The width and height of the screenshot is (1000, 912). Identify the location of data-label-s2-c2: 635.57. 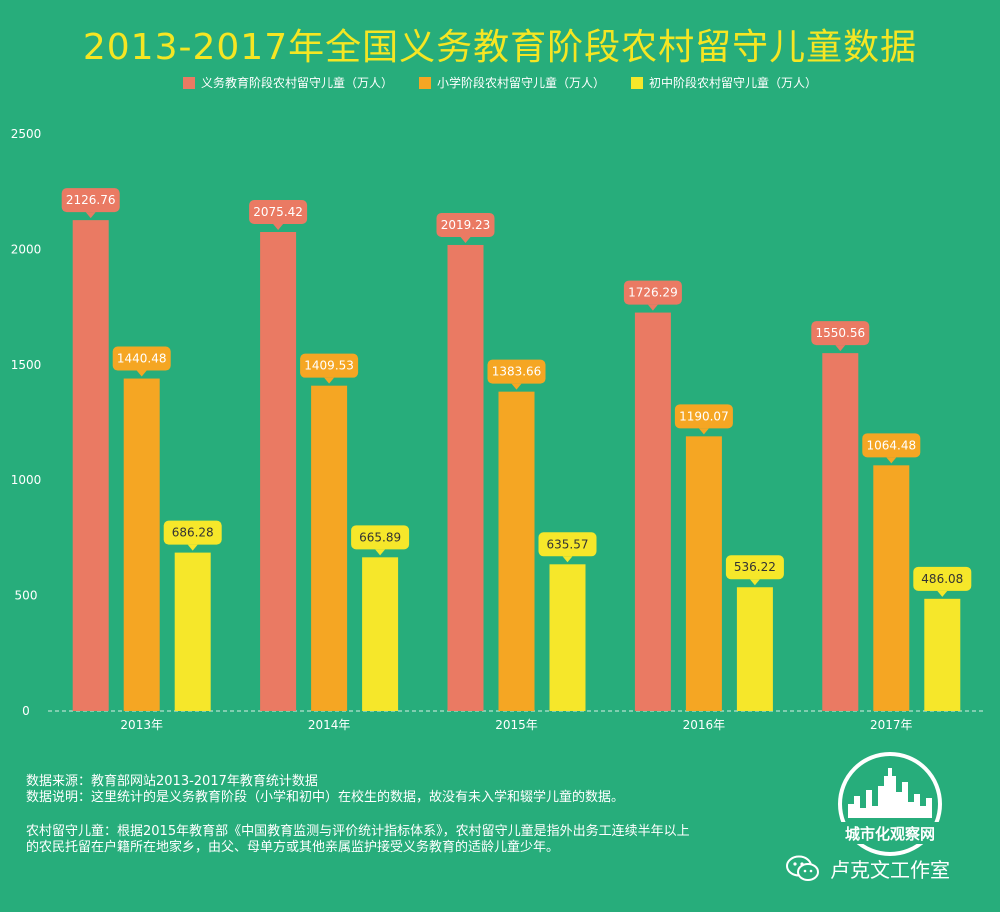
(568, 544).